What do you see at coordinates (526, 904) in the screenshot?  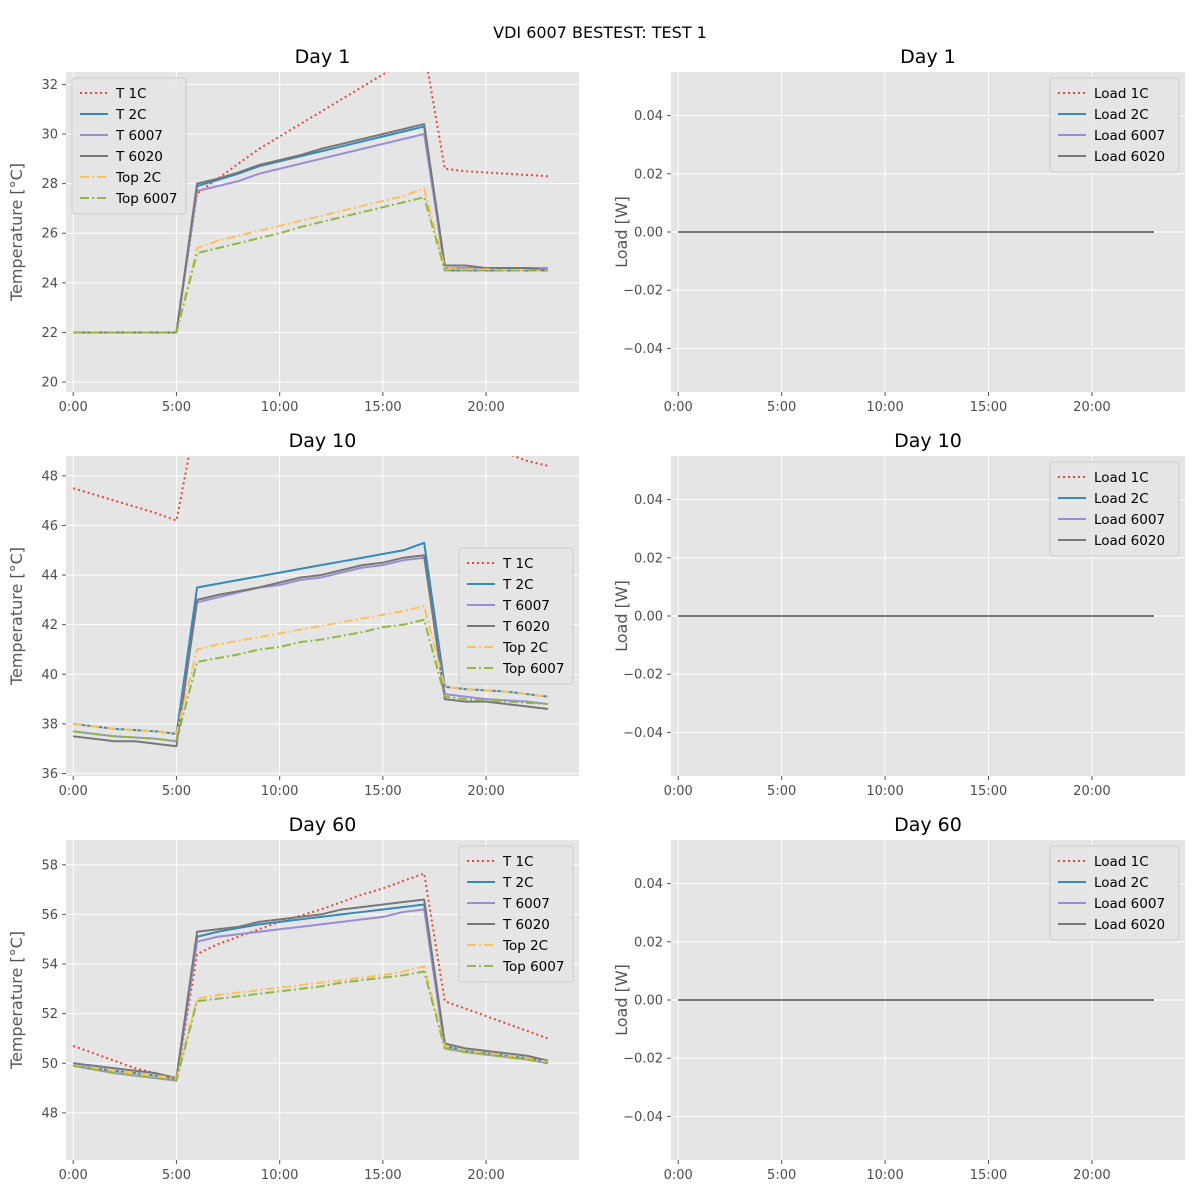 I see `panel-5-legend-label: T 6007` at bounding box center [526, 904].